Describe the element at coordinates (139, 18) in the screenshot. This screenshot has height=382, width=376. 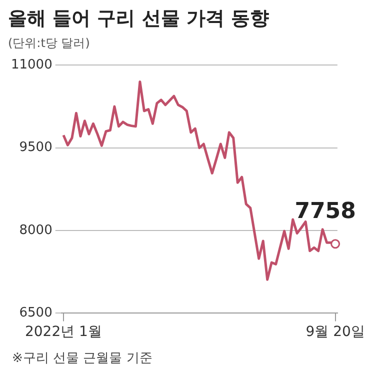
I see `chart-title: 올해 들어 구리 선물 가격 동향` at that location.